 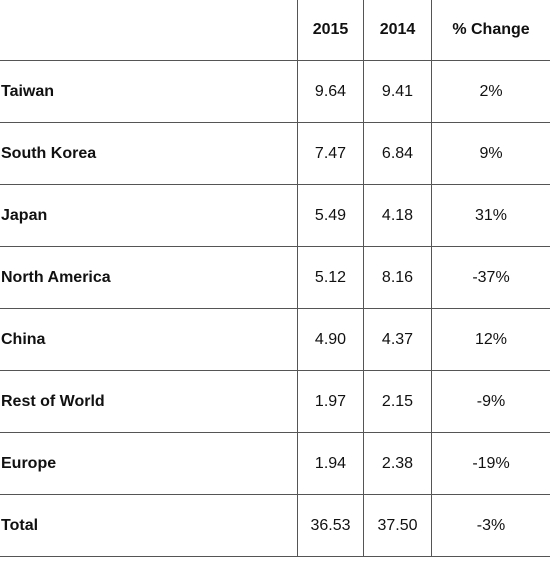 I want to click on table-row: North America 5.12 8.16 -37%, so click(x=275, y=277).